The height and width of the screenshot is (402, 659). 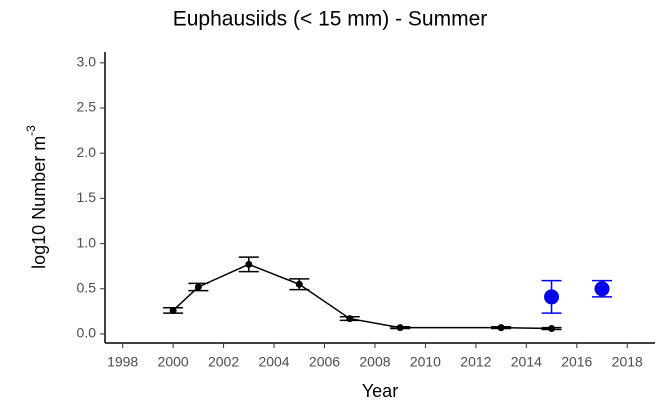 I want to click on chart-title: Euphausiids (< 15 mm) - Summer, so click(x=330, y=19).